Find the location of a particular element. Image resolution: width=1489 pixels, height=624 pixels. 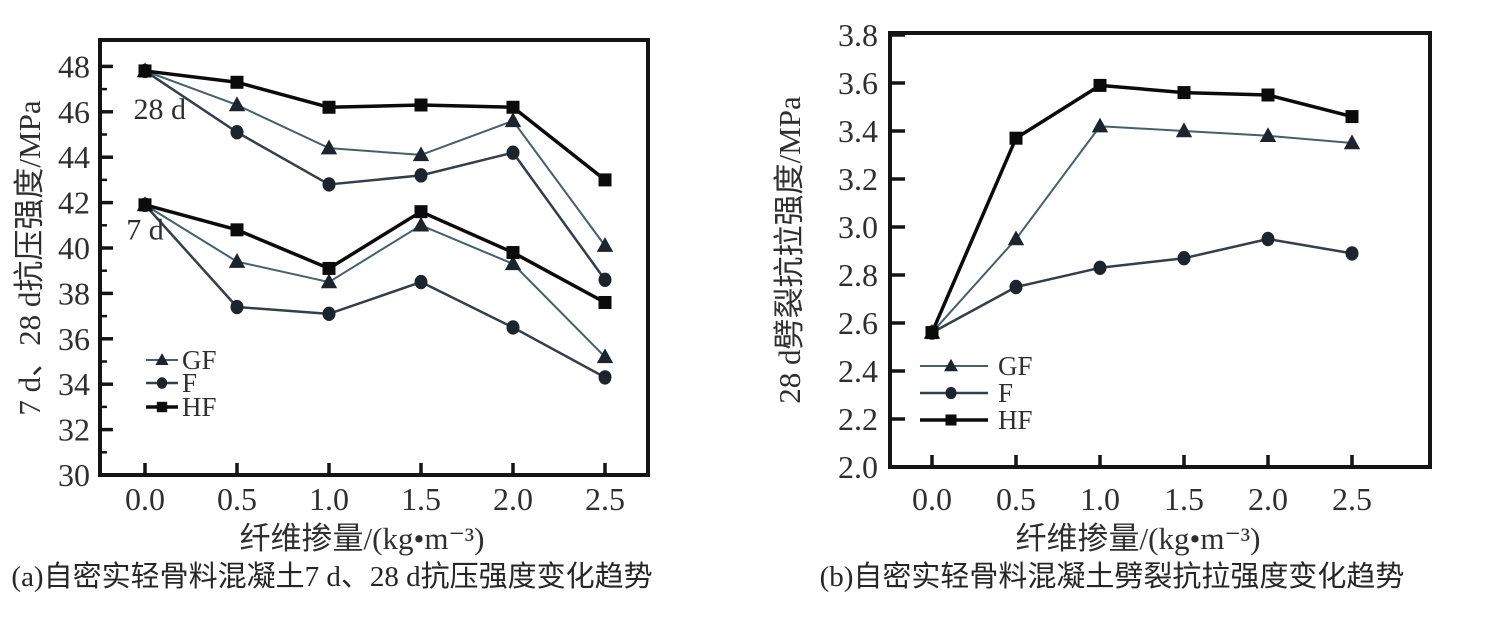

y-tick-label: 2.2 is located at coordinates (858, 419).